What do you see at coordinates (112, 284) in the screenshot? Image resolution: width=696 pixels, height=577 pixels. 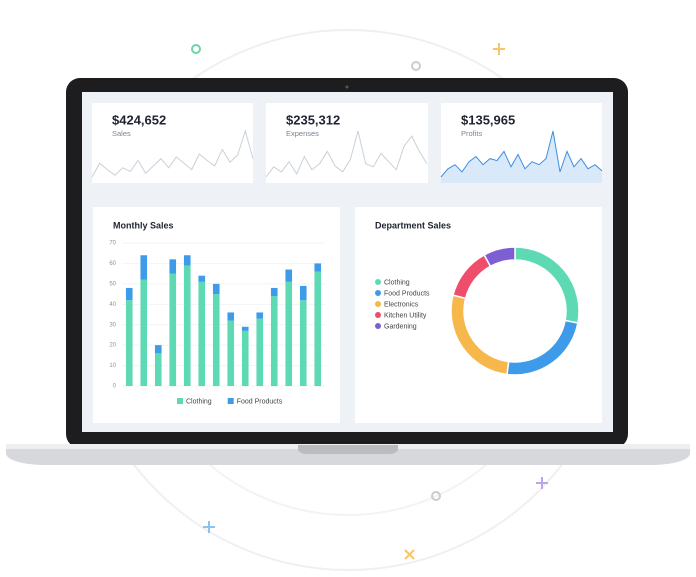 I see `y-tick-label: 50` at bounding box center [112, 284].